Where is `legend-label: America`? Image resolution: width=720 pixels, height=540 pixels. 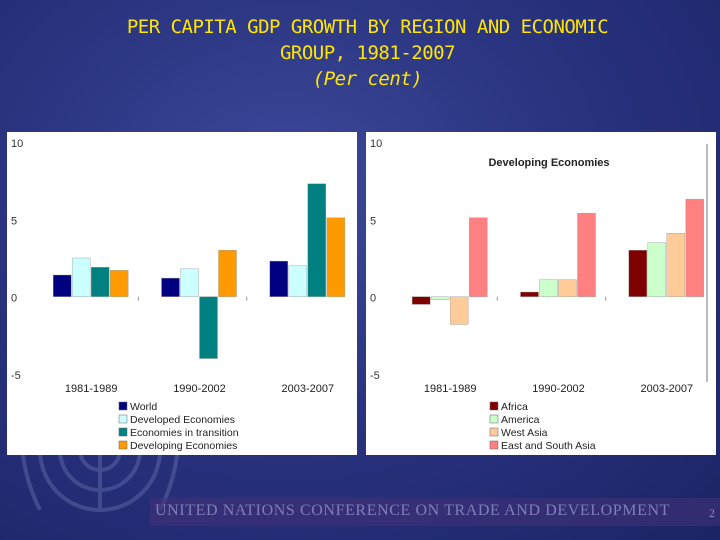 legend-label: America is located at coordinates (520, 420).